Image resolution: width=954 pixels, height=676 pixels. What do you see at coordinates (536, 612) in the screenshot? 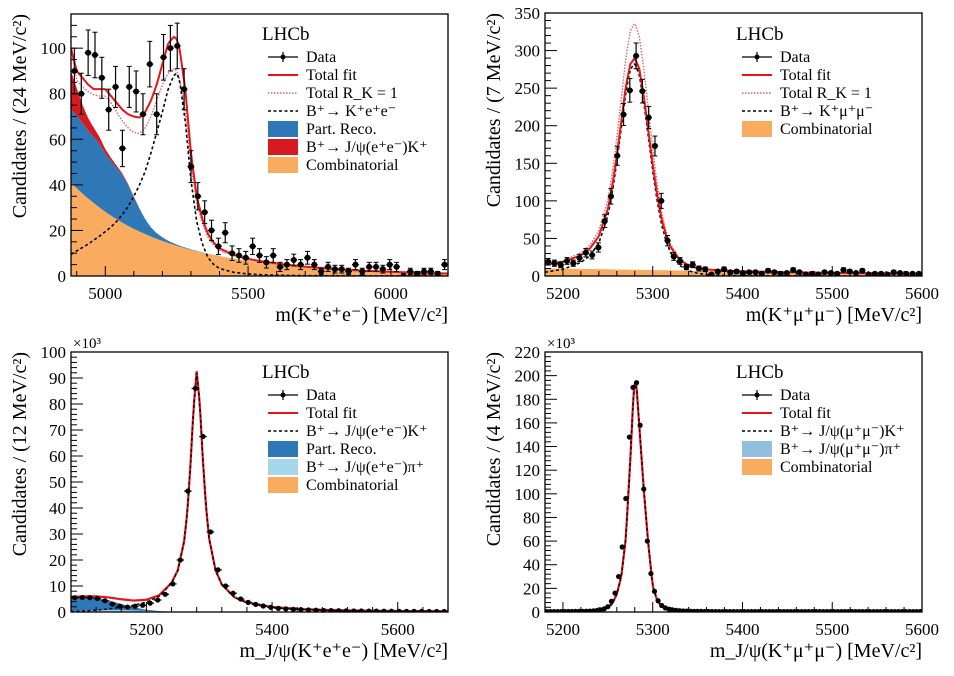
I see `y-tick-label: 0` at bounding box center [536, 612].